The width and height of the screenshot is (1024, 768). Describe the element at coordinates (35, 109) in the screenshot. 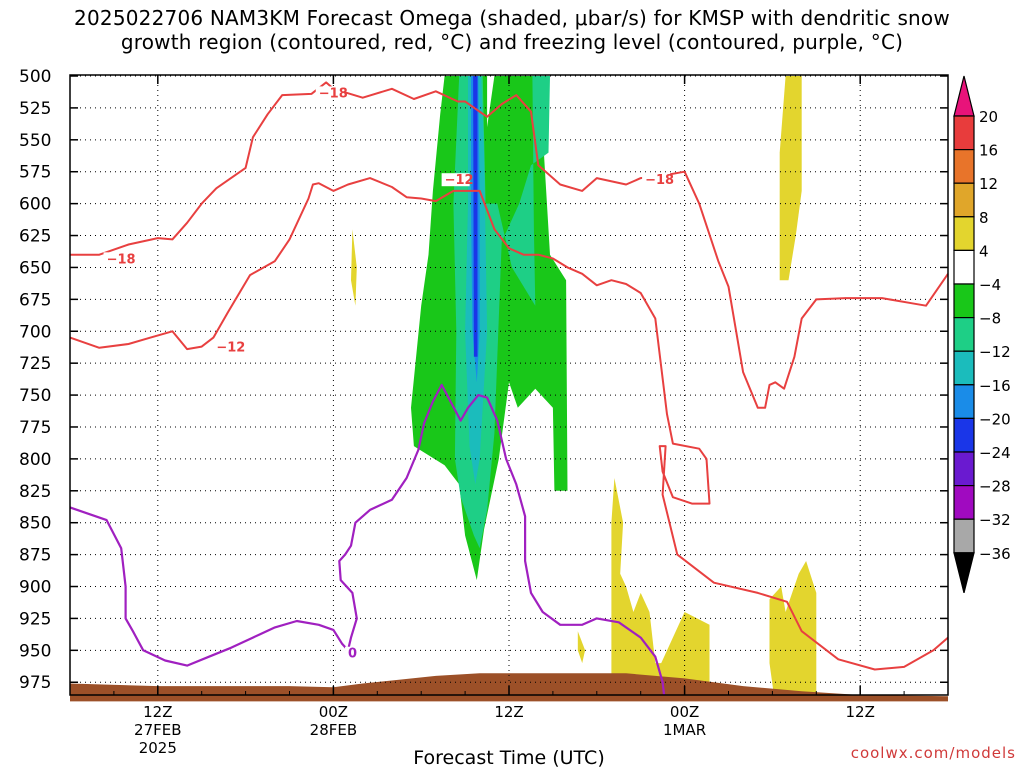

I see `y-tick-label: 525` at that location.